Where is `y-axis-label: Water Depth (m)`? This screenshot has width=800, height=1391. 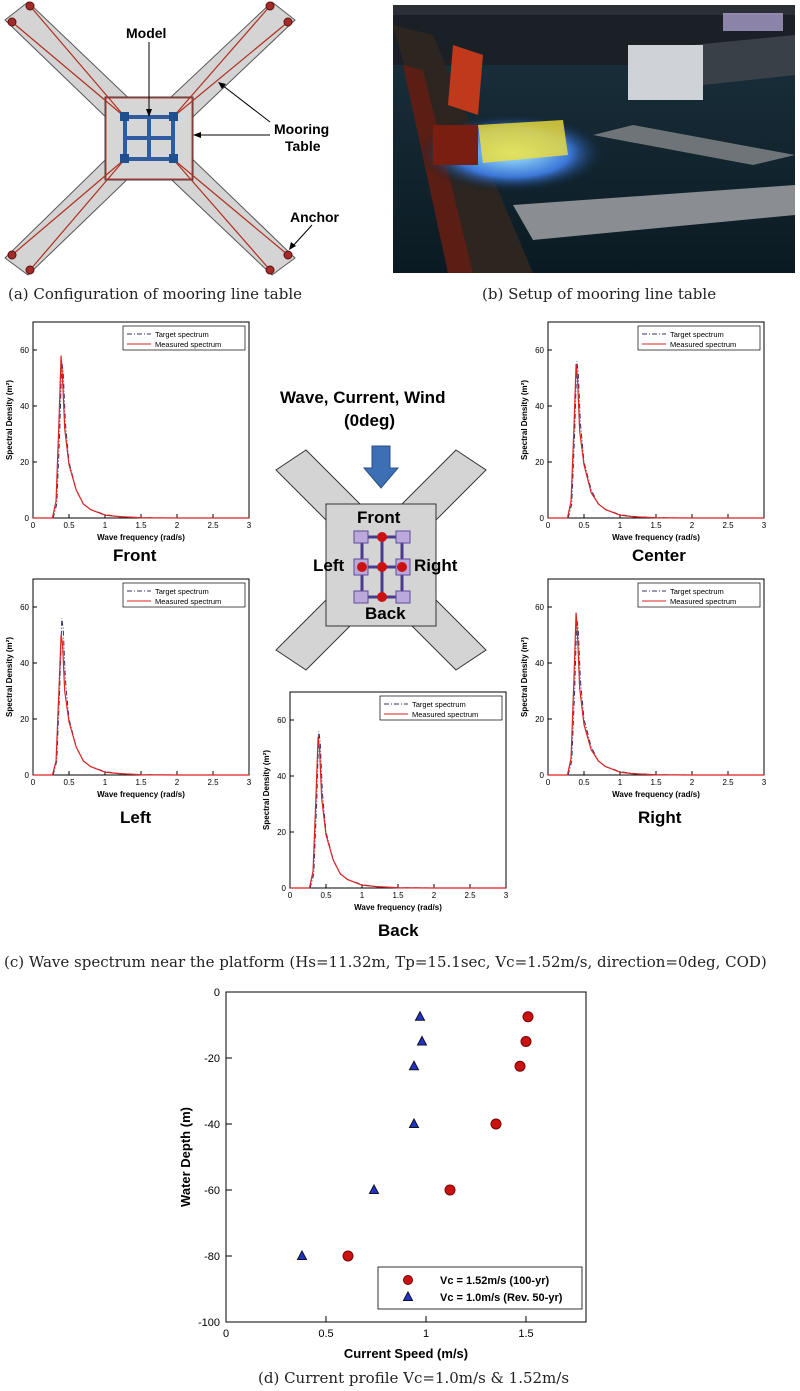 y-axis-label: Water Depth (m) is located at coordinates (185, 1157).